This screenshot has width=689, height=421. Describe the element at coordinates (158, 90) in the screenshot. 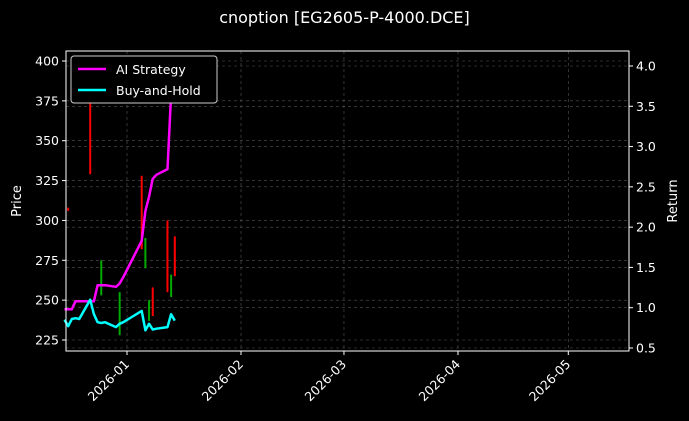

I see `legend-label-bh: Buy-and-Hold` at that location.